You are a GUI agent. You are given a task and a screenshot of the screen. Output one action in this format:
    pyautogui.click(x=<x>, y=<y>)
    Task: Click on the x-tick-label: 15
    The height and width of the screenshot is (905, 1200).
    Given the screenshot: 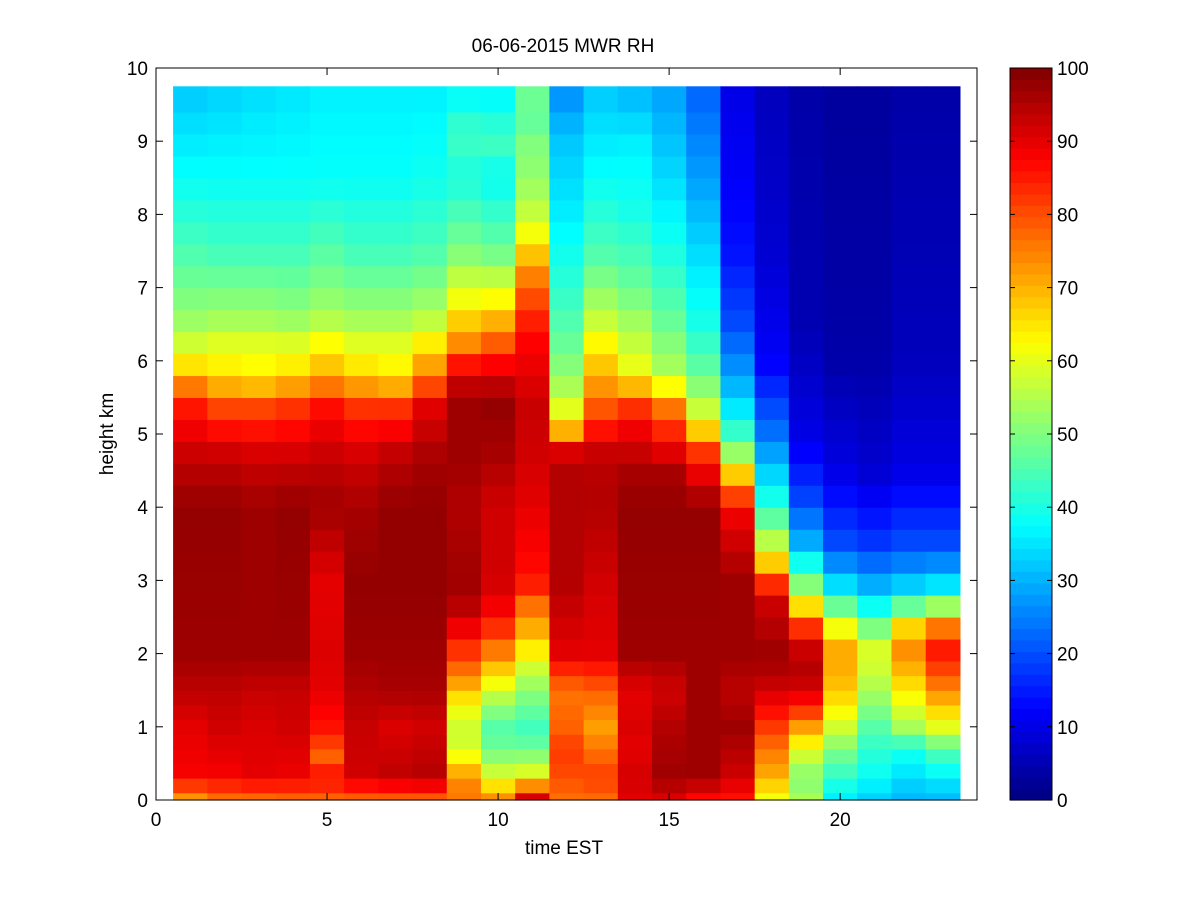 What is the action you would take?
    pyautogui.click(x=669, y=820)
    